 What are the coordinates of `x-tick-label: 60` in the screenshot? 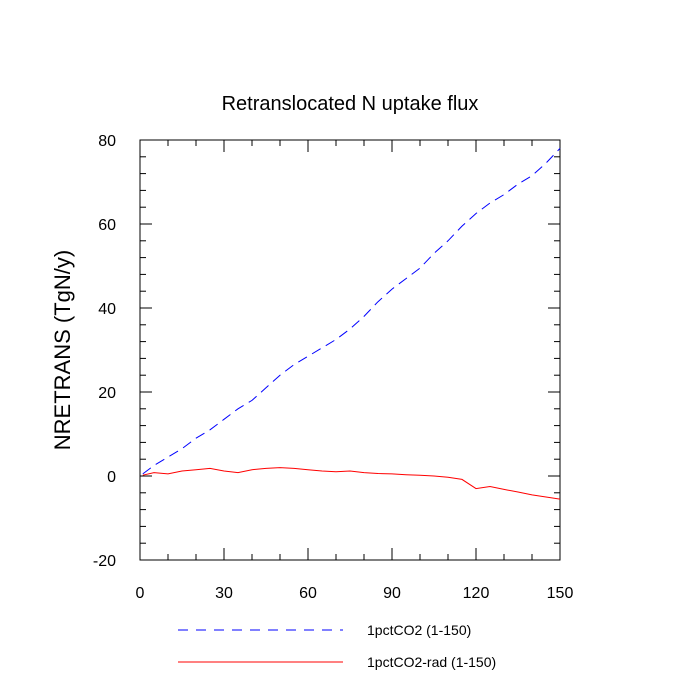 It's located at (308, 593).